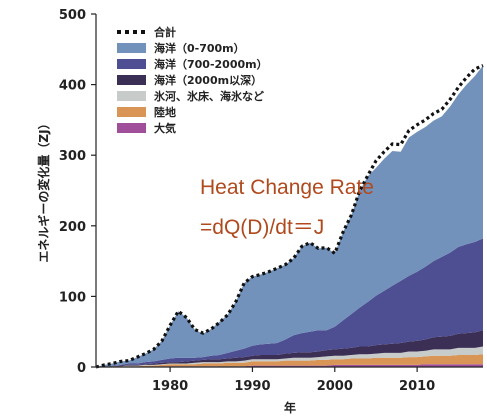 The image size is (487, 416). I want to click on y-tick-label: 200, so click(72, 227).